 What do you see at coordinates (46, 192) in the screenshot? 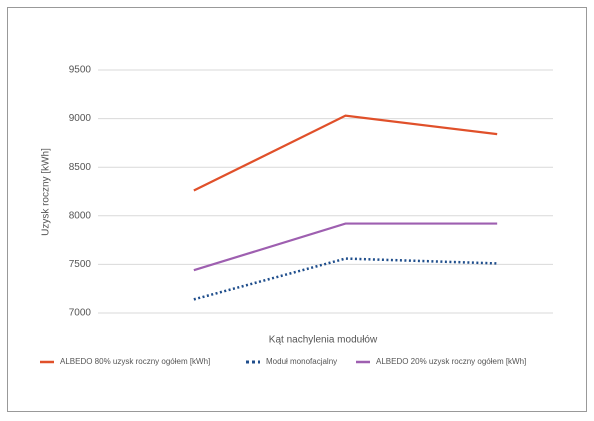
I see `y-axis-title: Uzysk roczny [kWh]` at bounding box center [46, 192].